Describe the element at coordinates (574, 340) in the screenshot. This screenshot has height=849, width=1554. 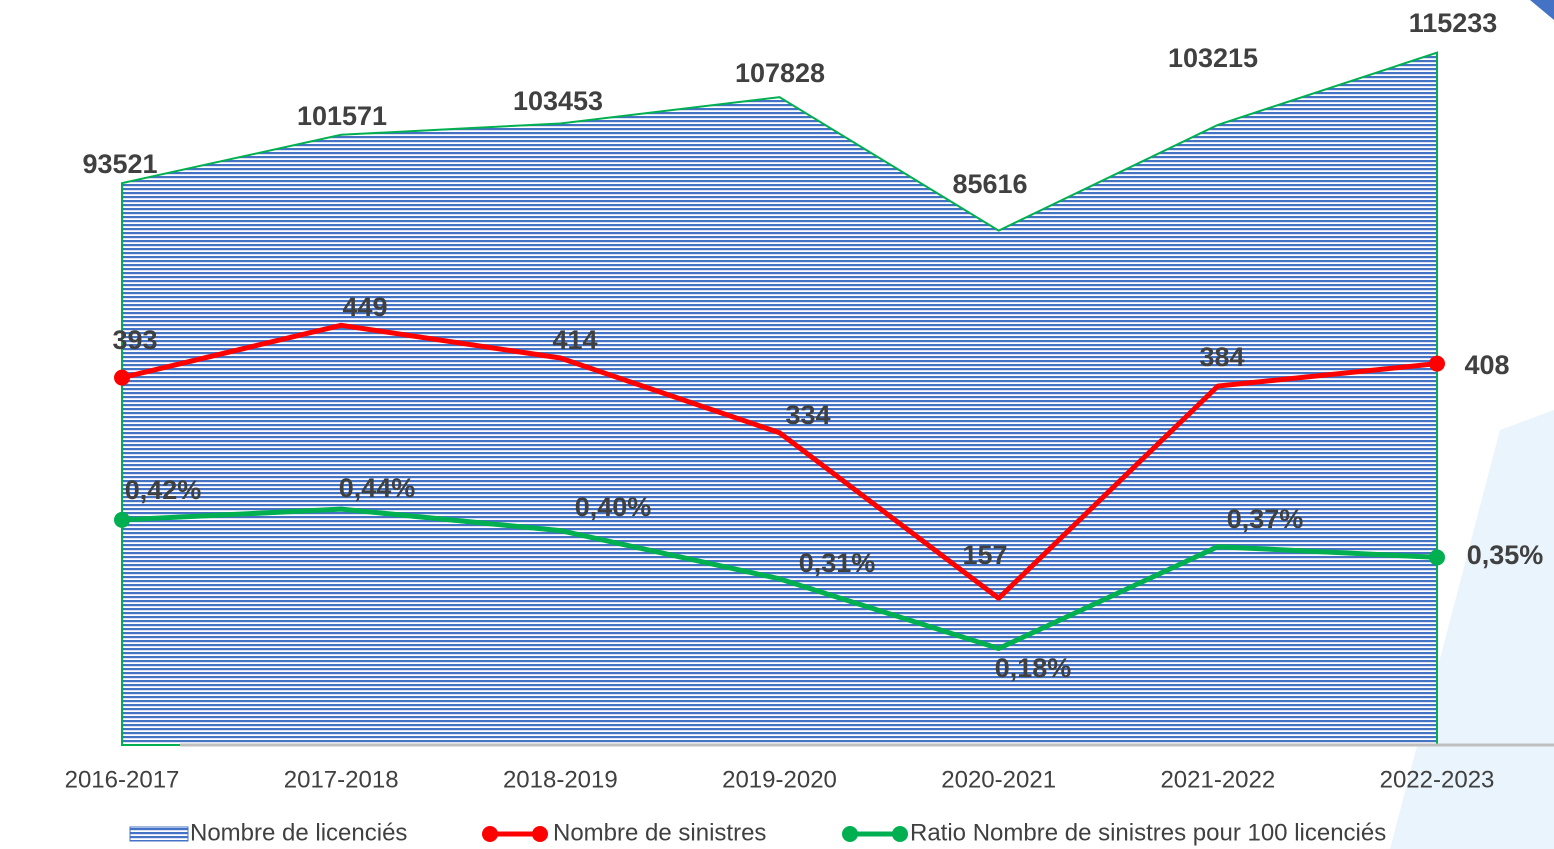
I see `data-label: 414` at that location.